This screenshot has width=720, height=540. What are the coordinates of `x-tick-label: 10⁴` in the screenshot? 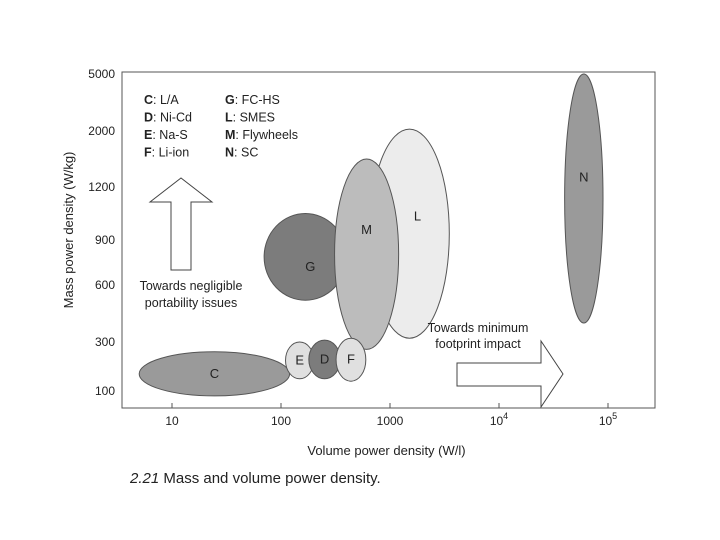 It's located at (499, 419).